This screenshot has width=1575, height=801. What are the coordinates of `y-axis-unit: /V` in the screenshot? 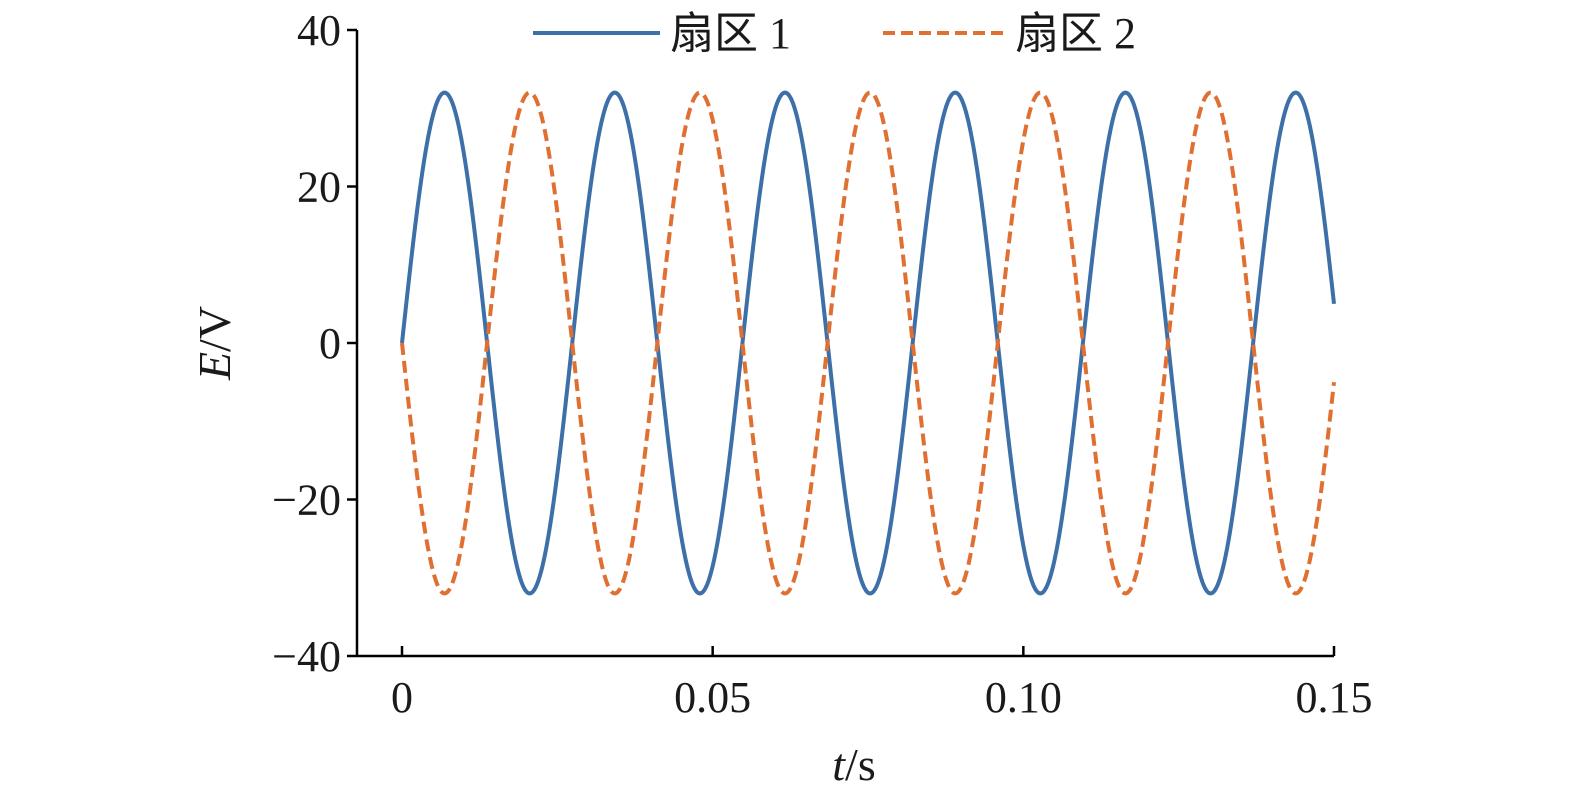 It's located at (214, 329).